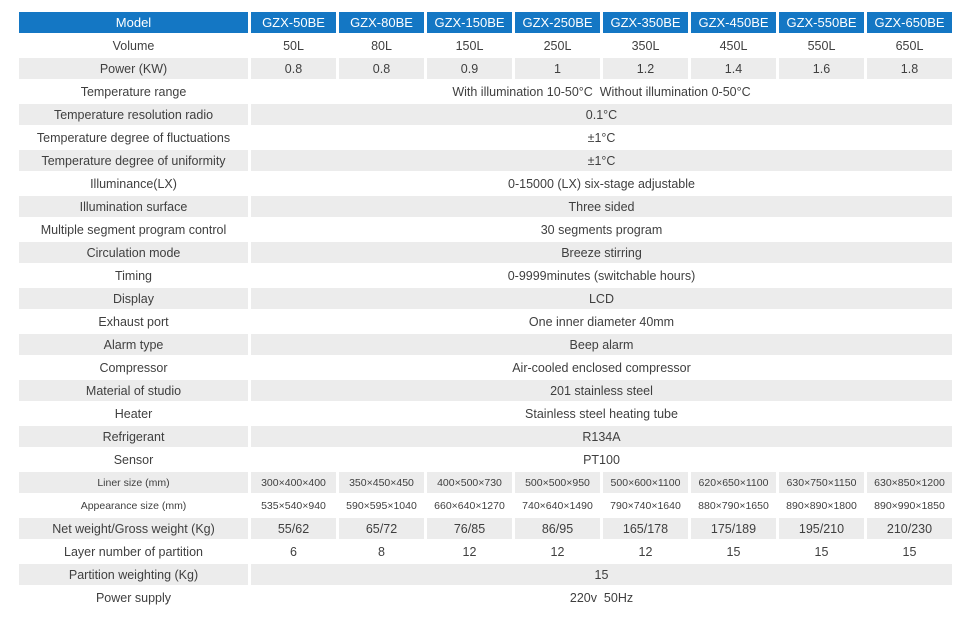 The image size is (976, 632). I want to click on table-row-power-kw: Power (KW) 0.8 0.8 0.9 1 1.2 1.4 1.6 1.8, so click(485, 68).